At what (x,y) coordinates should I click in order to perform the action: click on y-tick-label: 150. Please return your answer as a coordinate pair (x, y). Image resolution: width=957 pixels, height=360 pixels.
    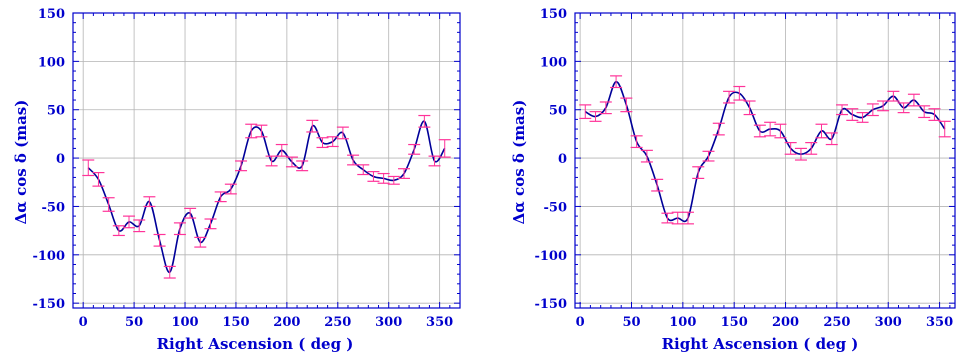
    Looking at the image, I should click on (553, 14).